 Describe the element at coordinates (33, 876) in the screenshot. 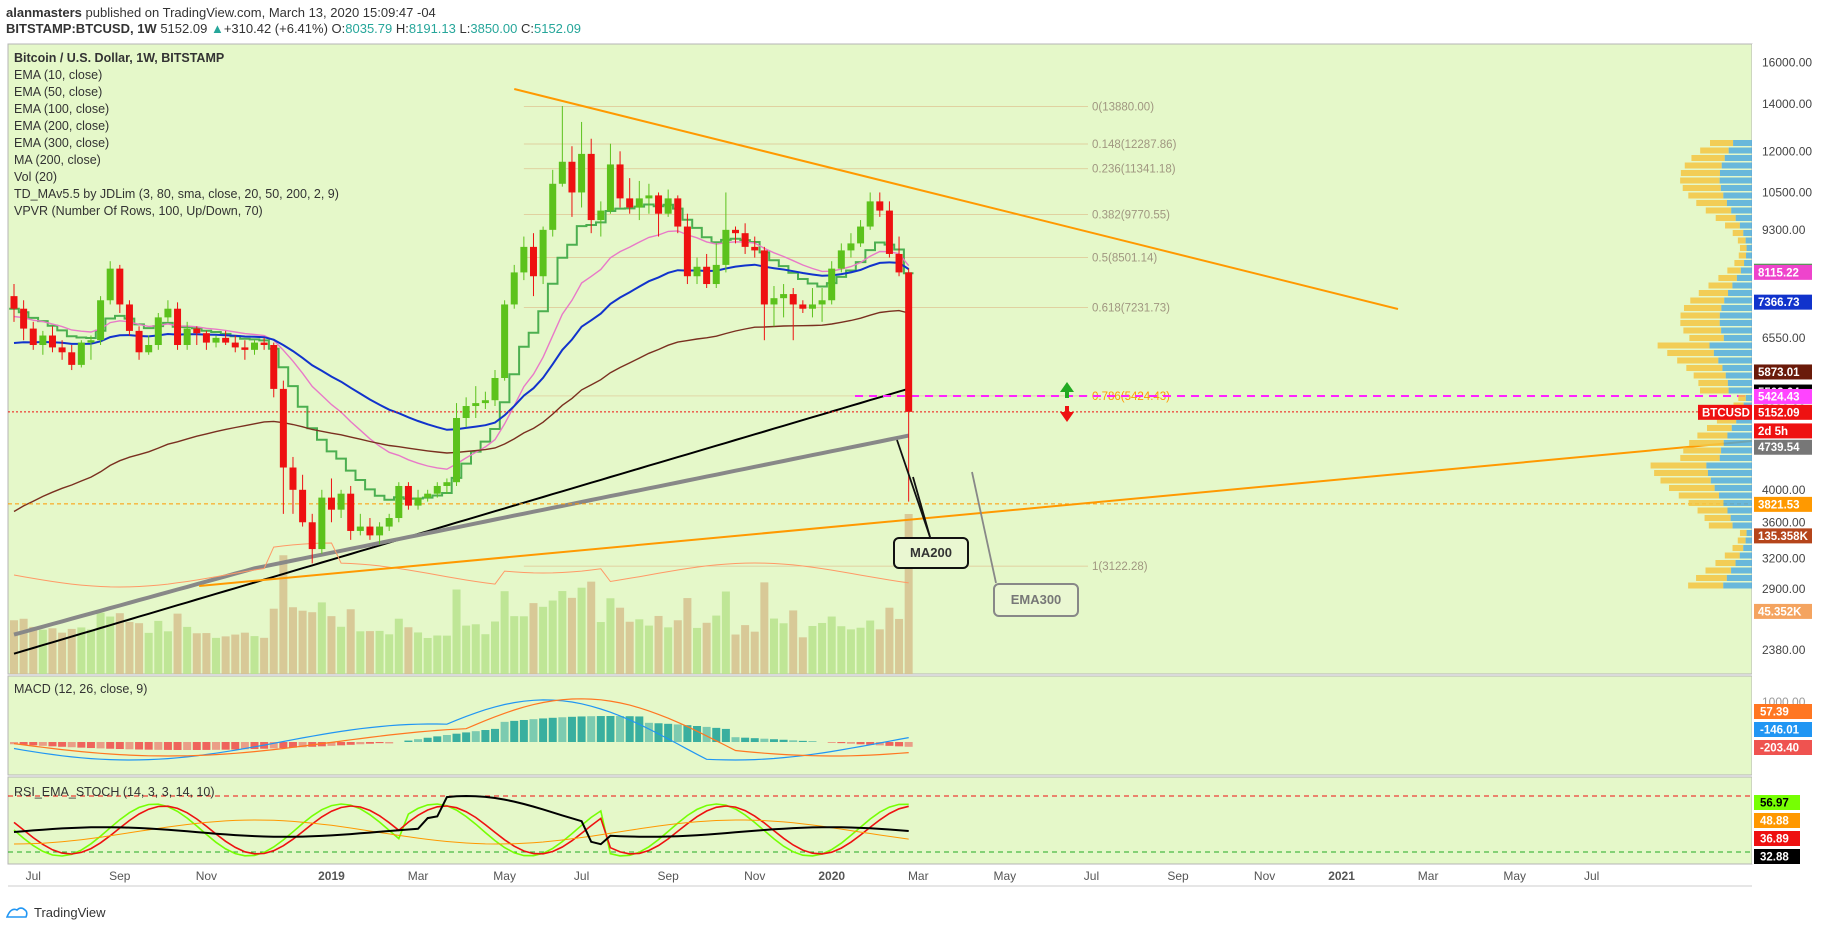

I see `x-tick-label: Jul` at that location.